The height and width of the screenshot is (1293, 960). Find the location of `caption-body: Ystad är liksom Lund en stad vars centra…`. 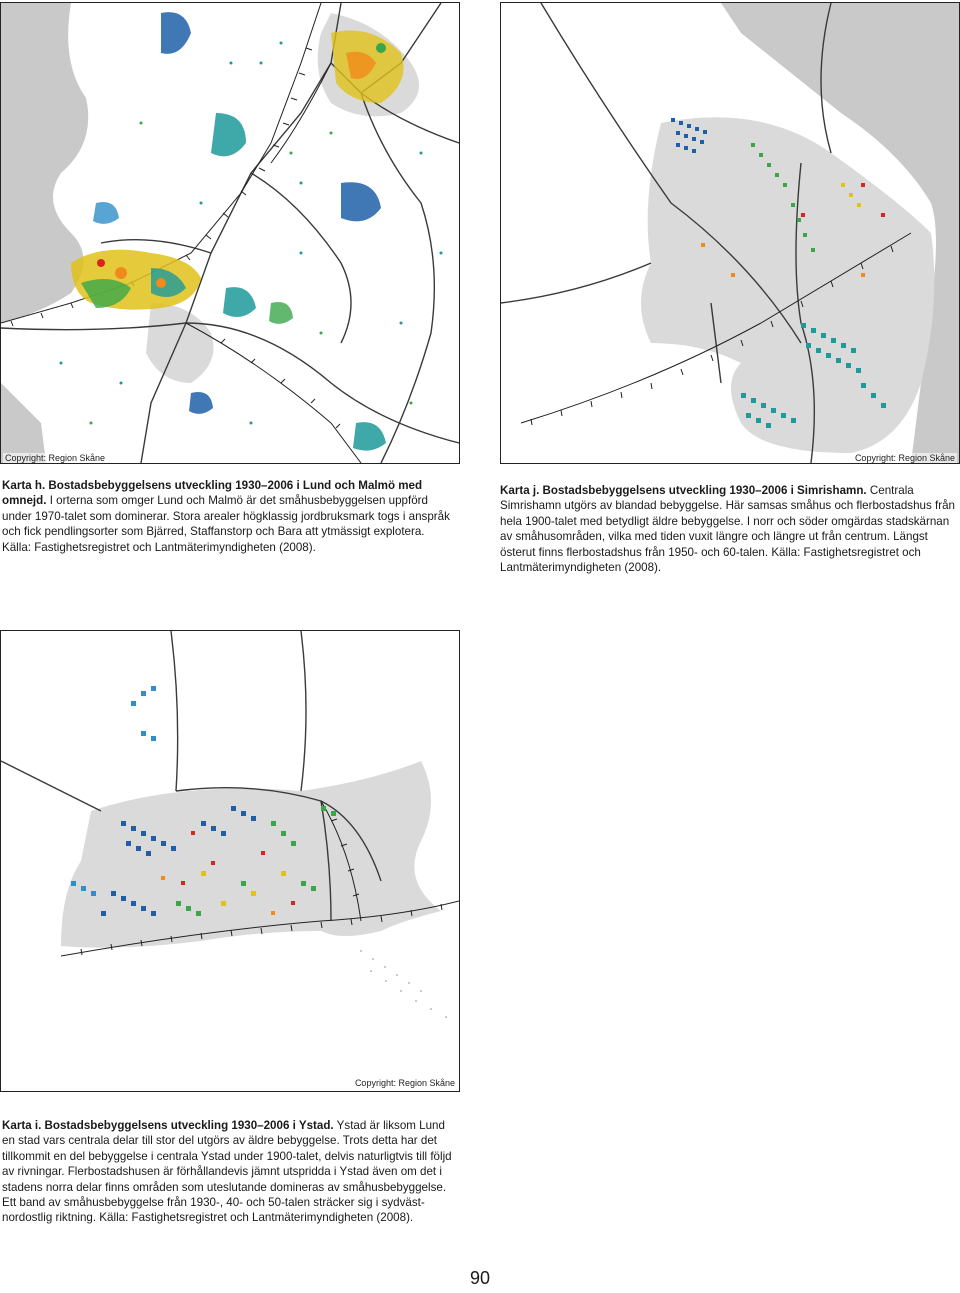

caption-body: Ystad är liksom Lund en stad vars centra… is located at coordinates (227, 1172).